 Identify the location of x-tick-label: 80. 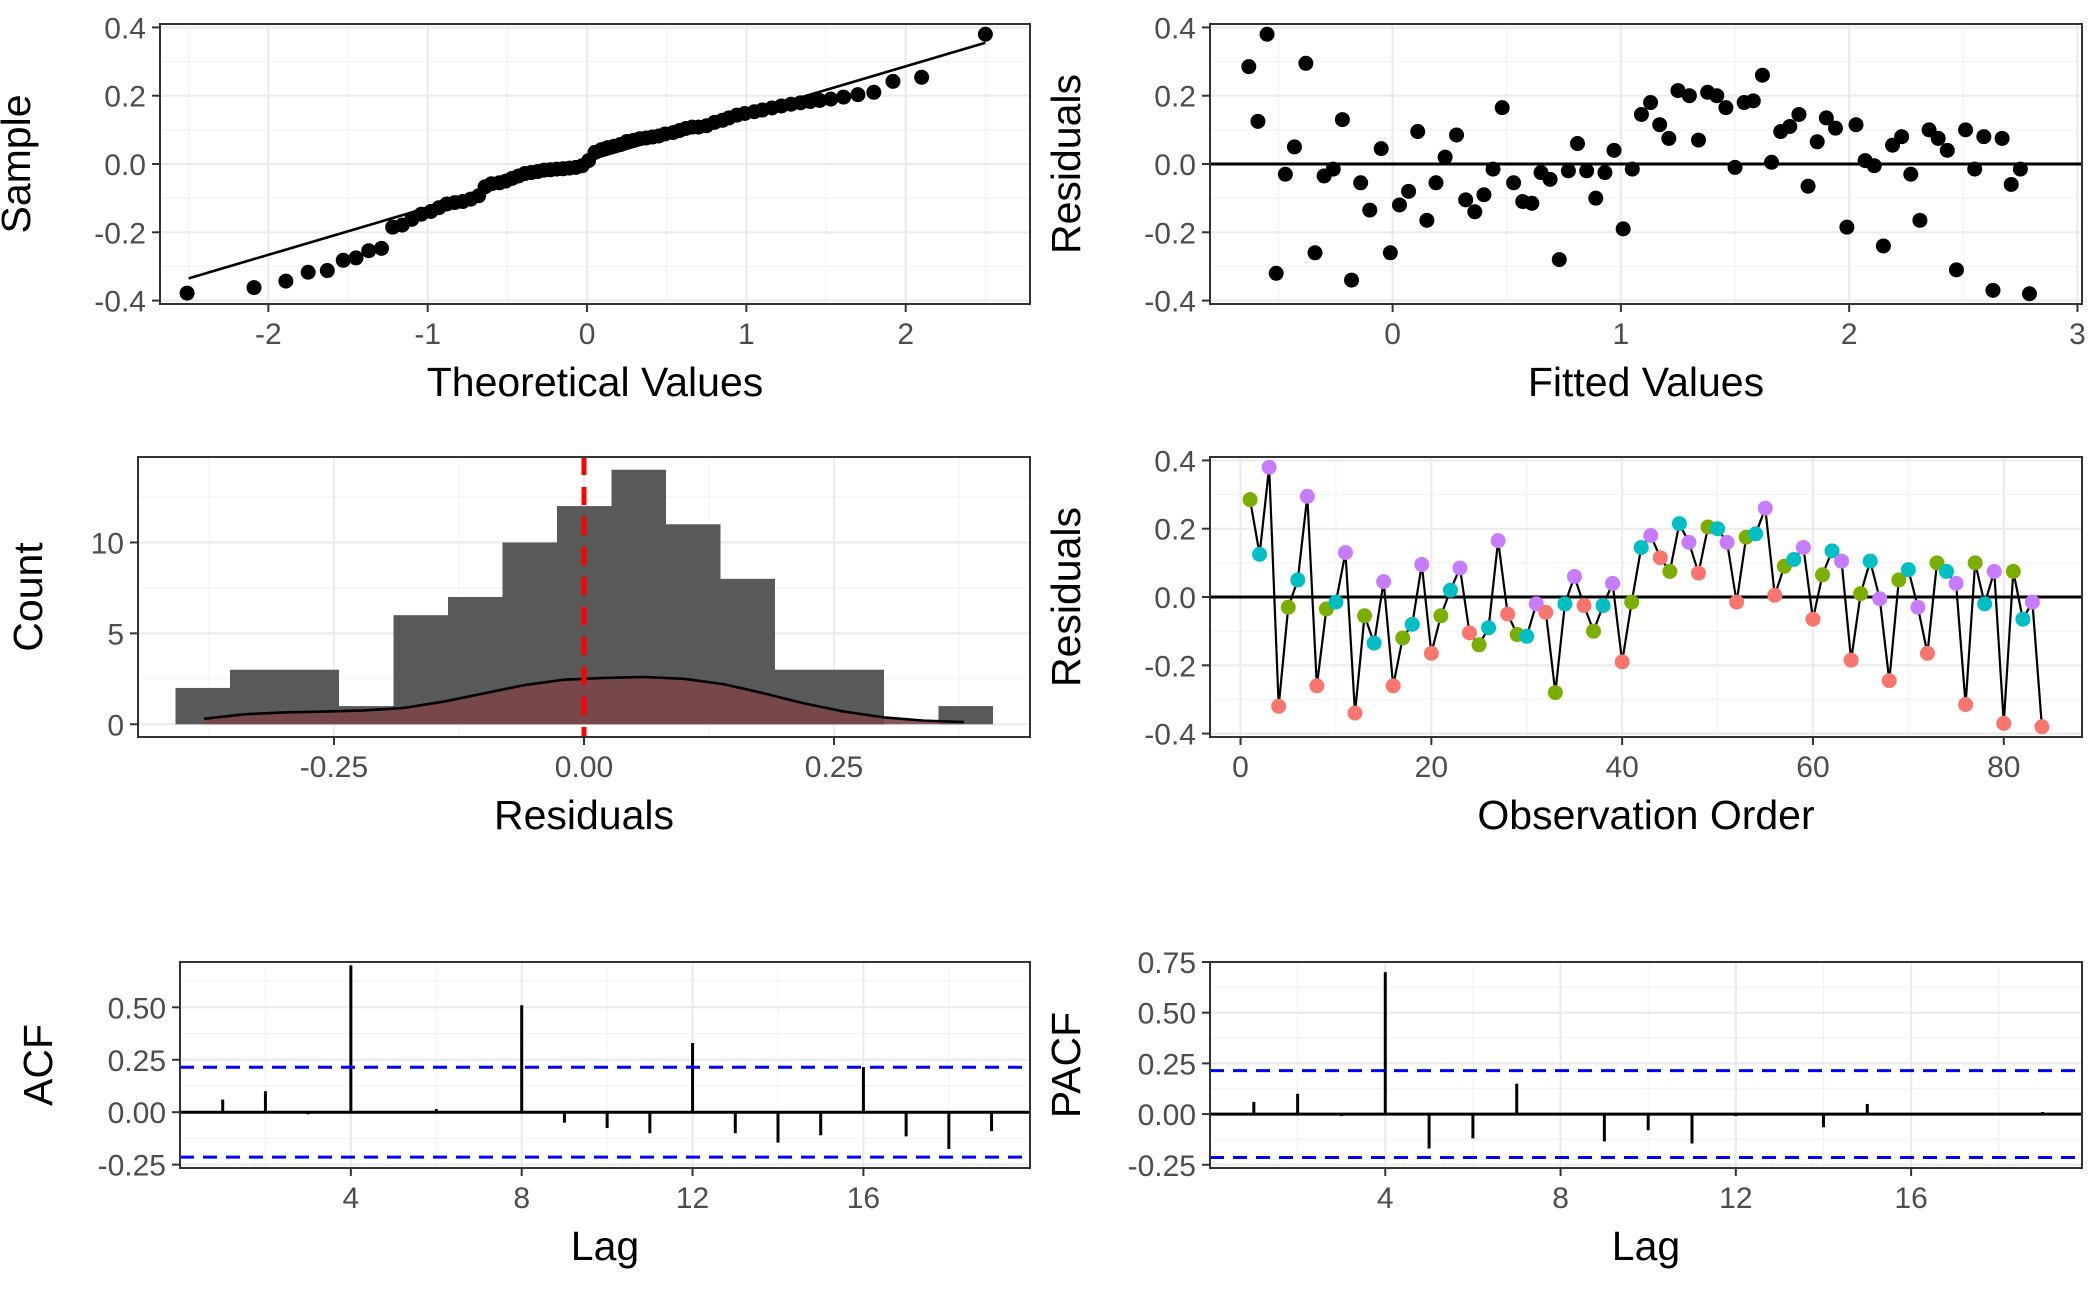
(2003, 767).